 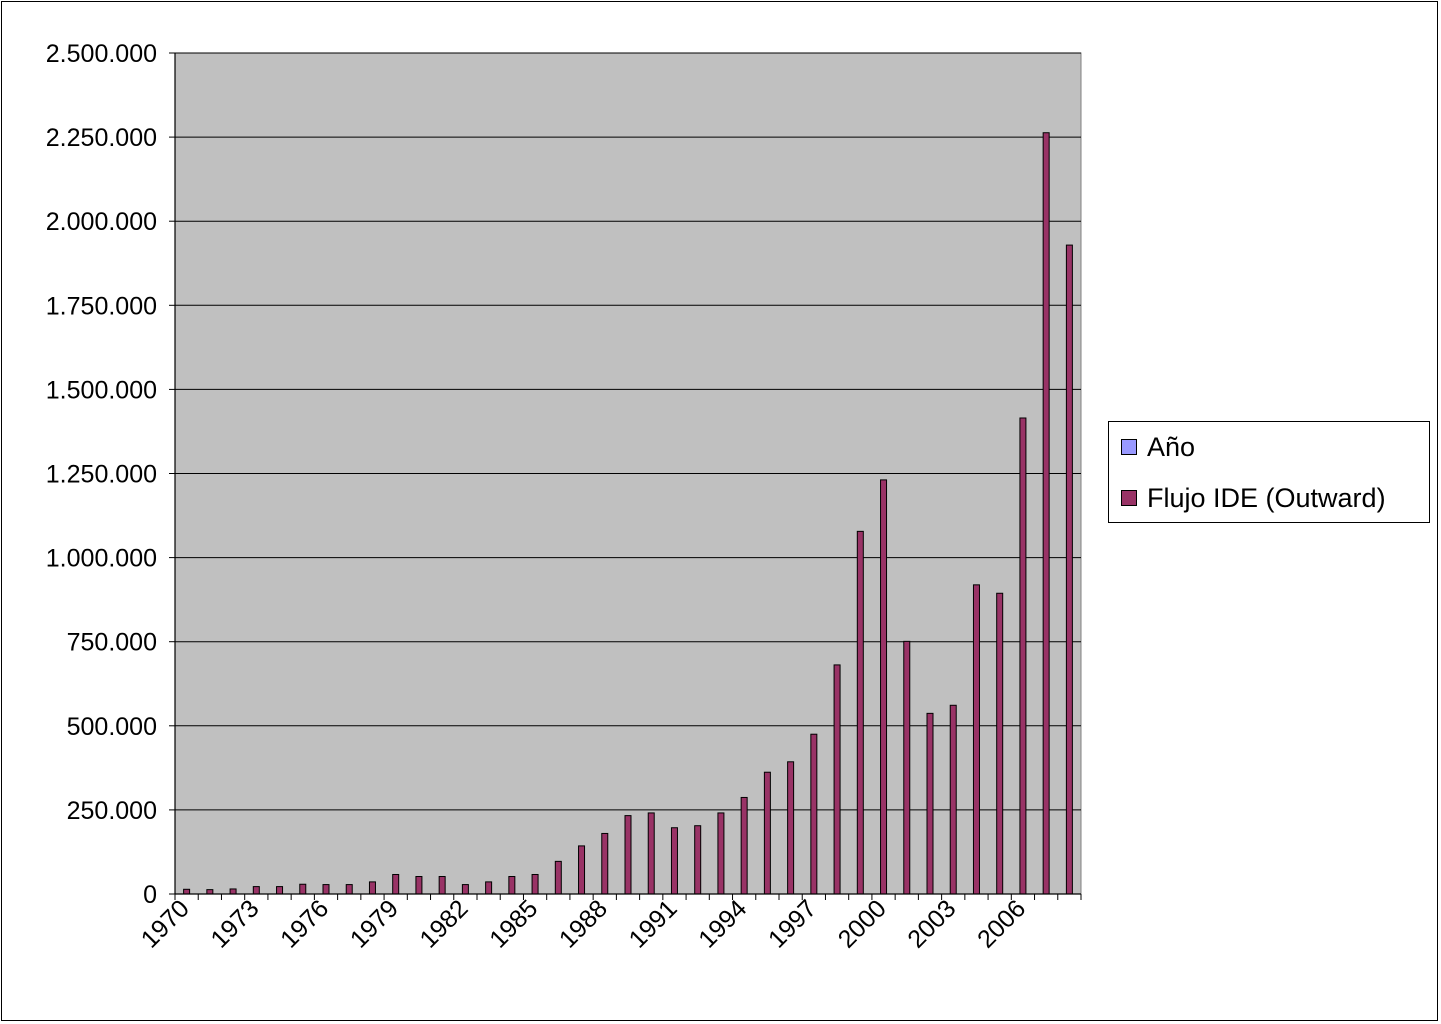 I want to click on bar-1979, so click(x=396, y=884).